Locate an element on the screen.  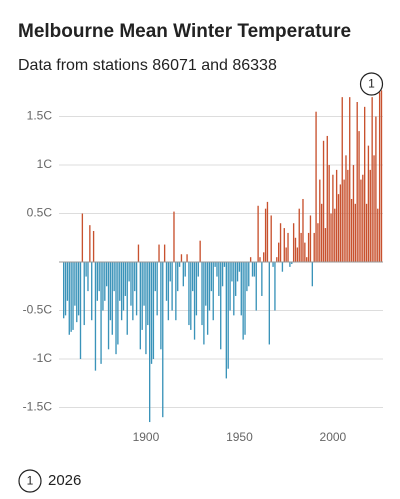
y-tick-label: -0.5C is located at coordinates (38, 310).